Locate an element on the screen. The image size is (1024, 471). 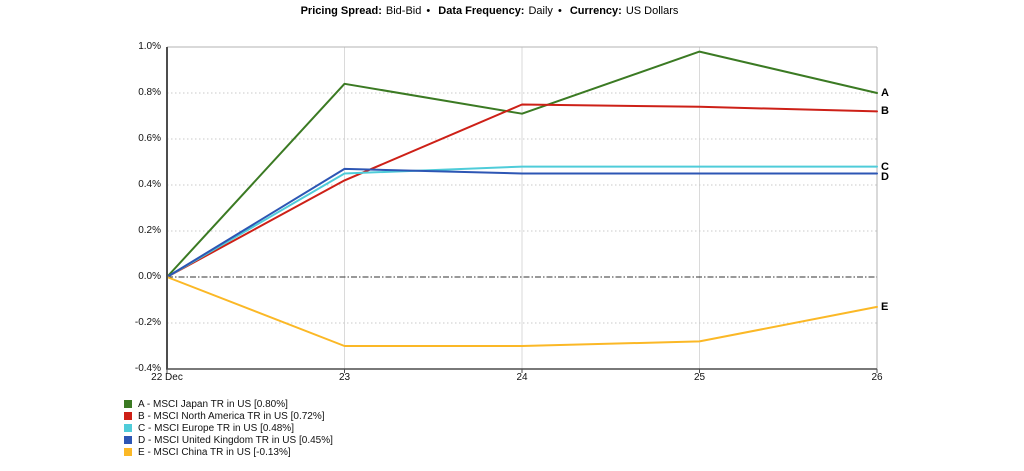
series-line-E is located at coordinates (522, 311).